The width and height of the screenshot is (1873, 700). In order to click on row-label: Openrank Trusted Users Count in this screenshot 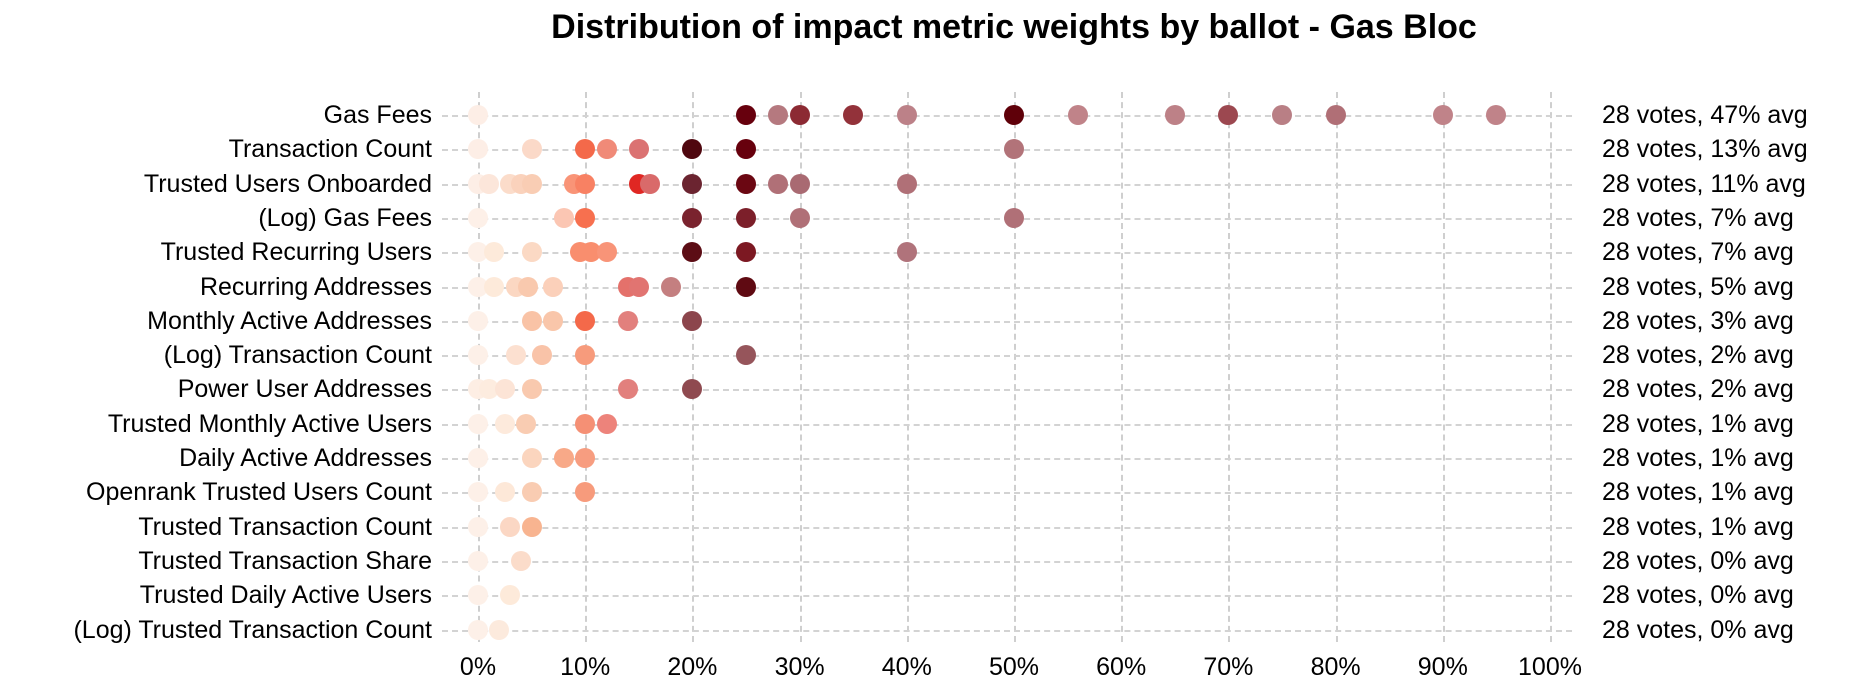, I will do `click(259, 492)`.